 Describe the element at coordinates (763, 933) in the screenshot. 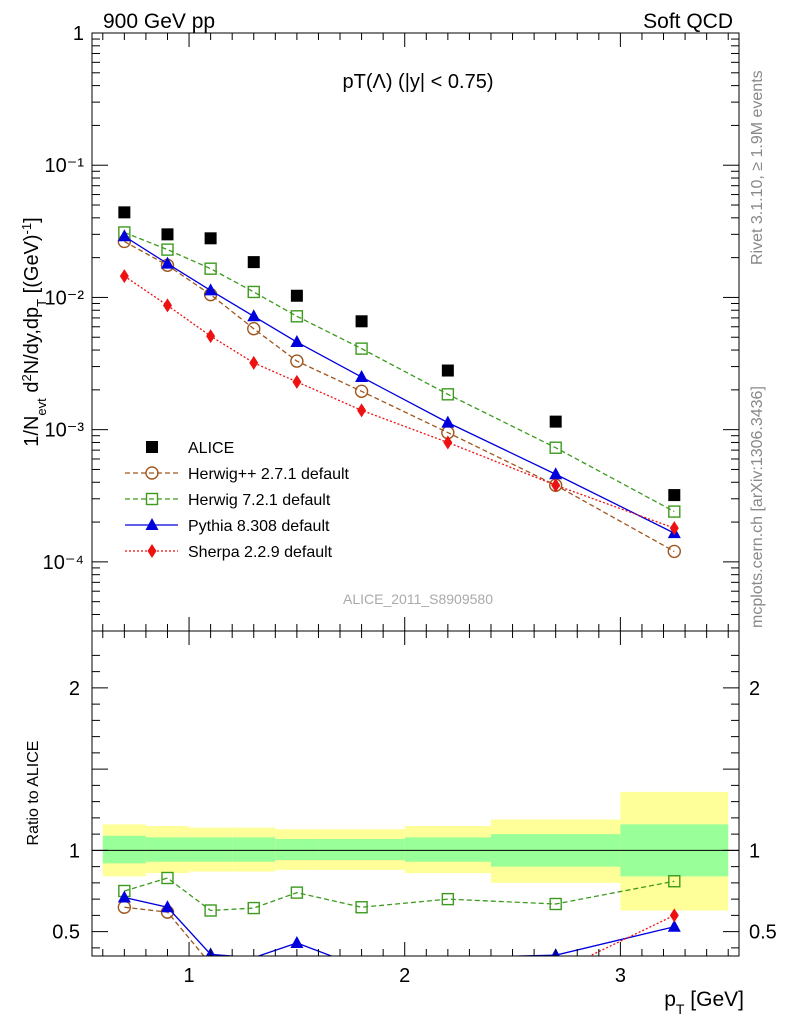

I see `ratio-y-tick-label-right: 0.5` at that location.